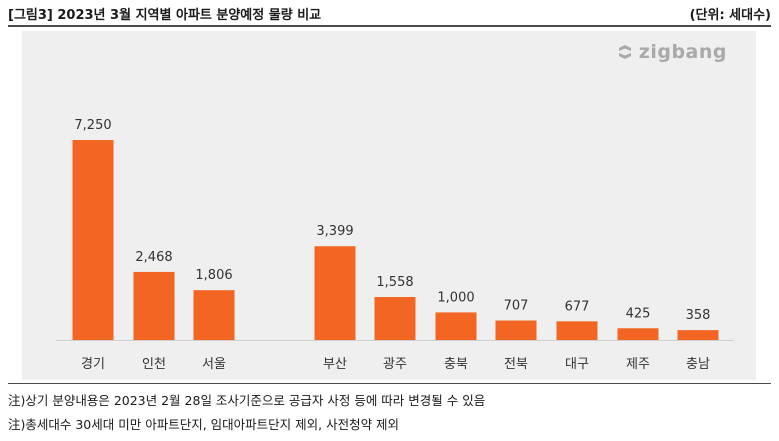 The width and height of the screenshot is (779, 441). I want to click on x-tick-label: 광주, so click(395, 364).